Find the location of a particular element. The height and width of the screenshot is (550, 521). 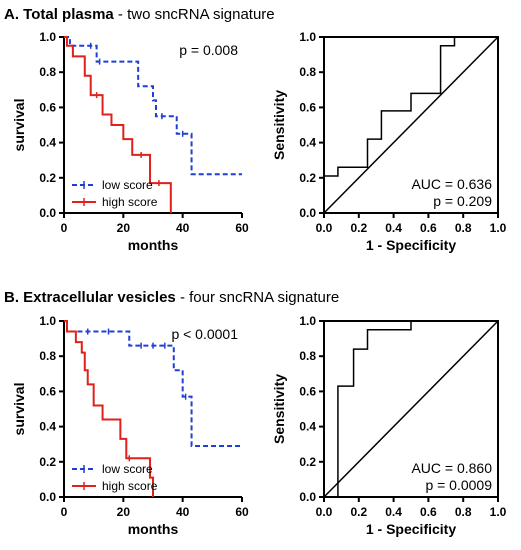

b-survival-y-tick-label: 0.0 is located at coordinates (47, 497).